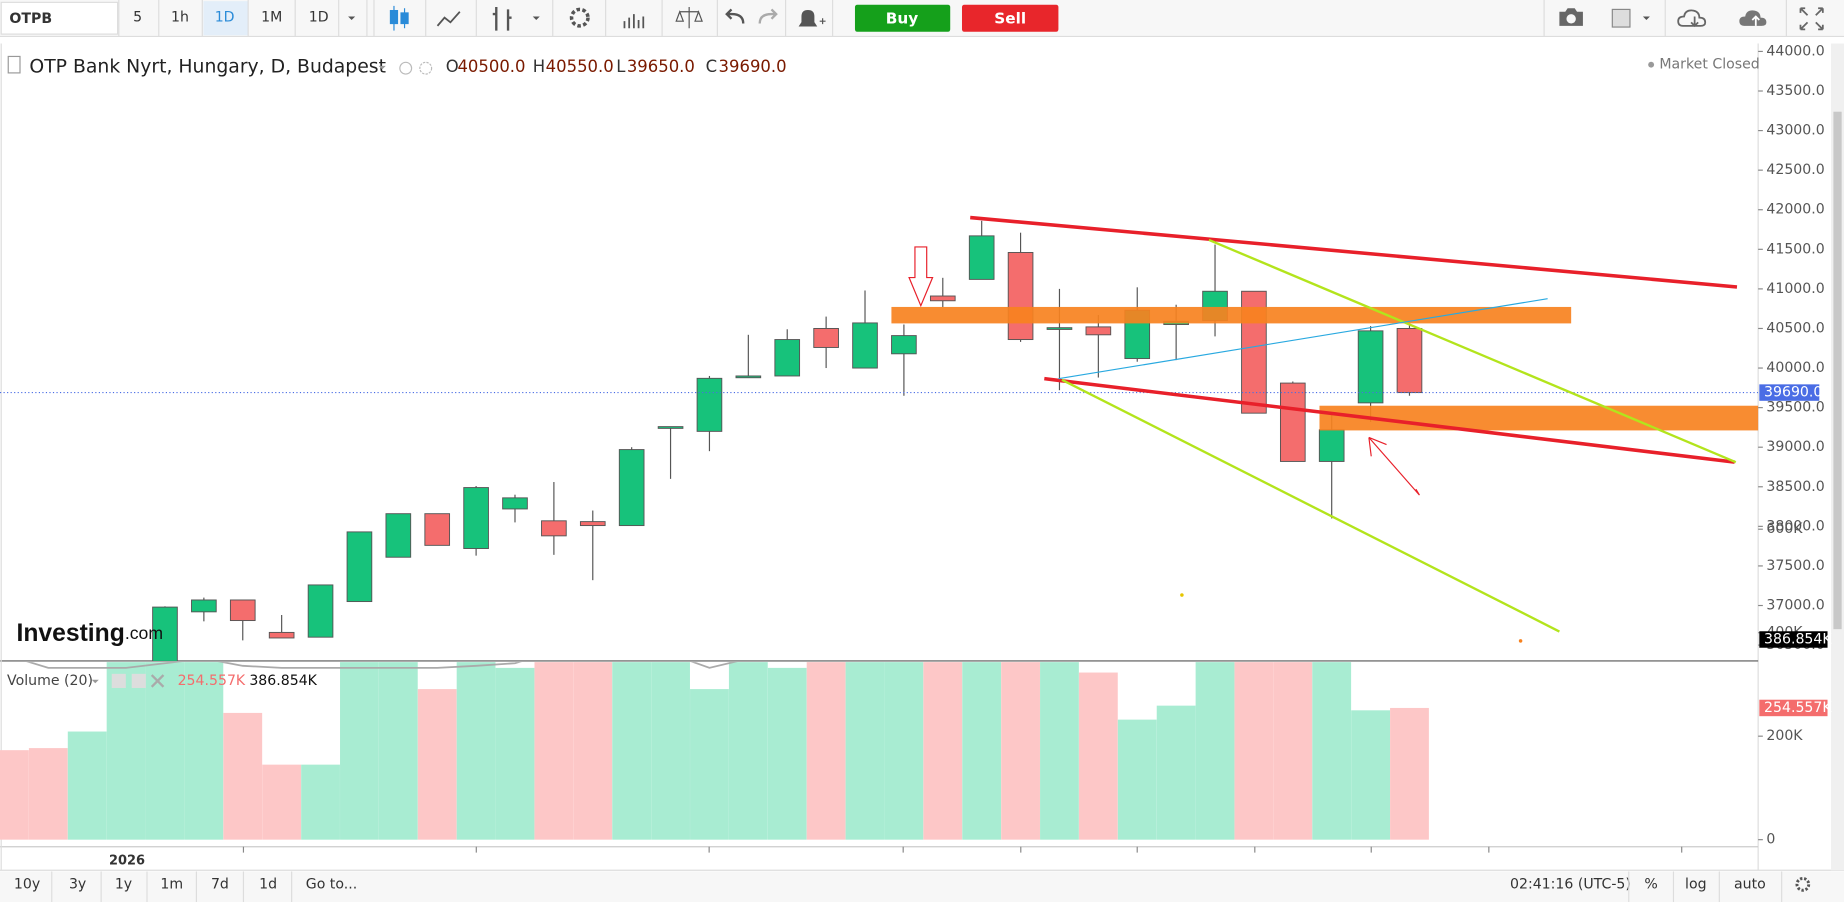 Image resolution: width=1844 pixels, height=902 pixels. Describe the element at coordinates (768, 16) in the screenshot. I see `redo-icon` at that location.